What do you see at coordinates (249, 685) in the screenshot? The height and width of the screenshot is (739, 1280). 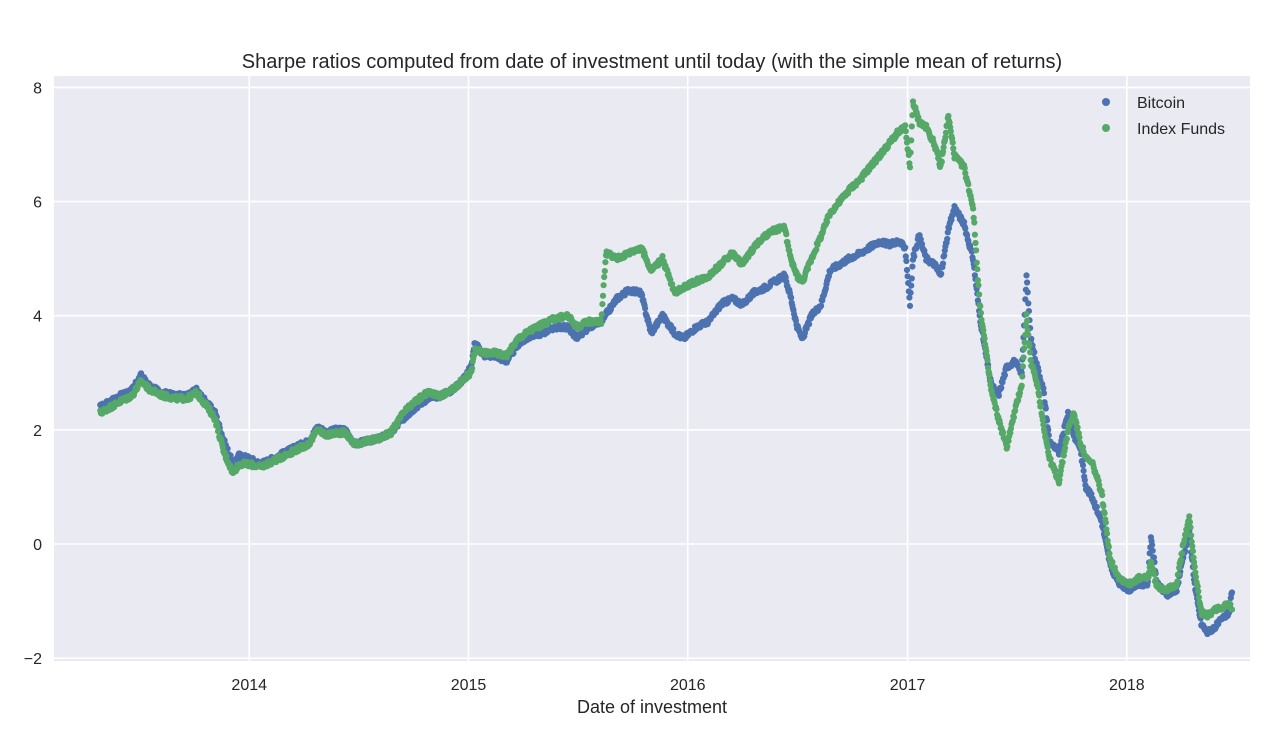 I see `x-tick-label: 2014` at bounding box center [249, 685].